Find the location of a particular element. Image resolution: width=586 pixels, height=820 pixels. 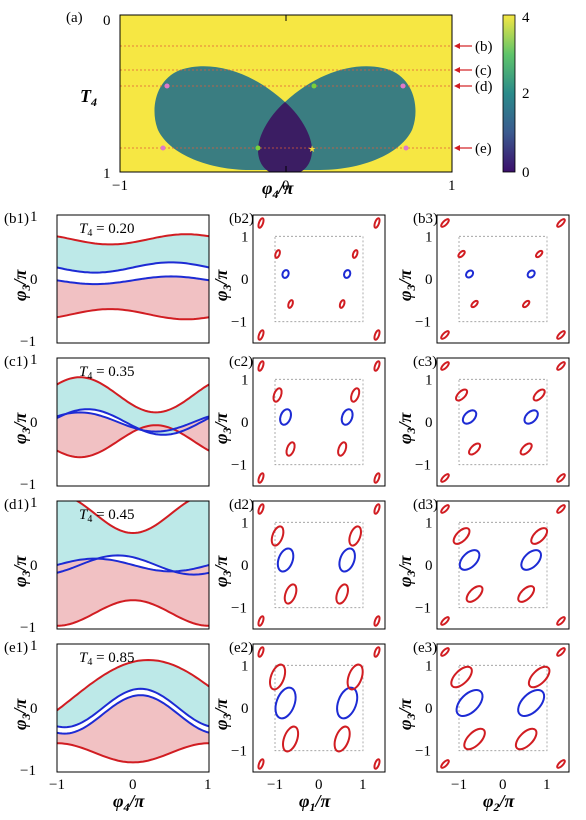

panel-label: (c2) is located at coordinates (241, 362).